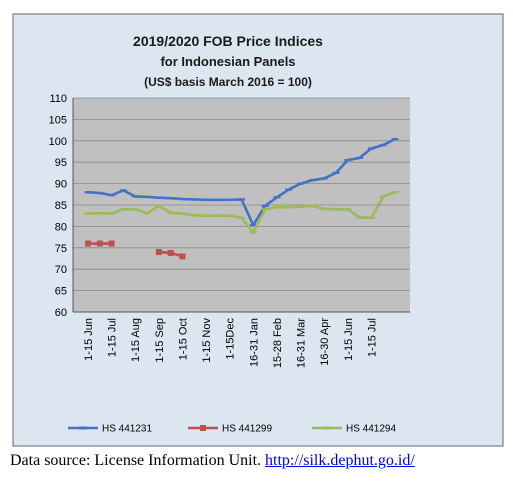 Image resolution: width=513 pixels, height=485 pixels. I want to click on y-tick-label: 85, so click(61, 206).